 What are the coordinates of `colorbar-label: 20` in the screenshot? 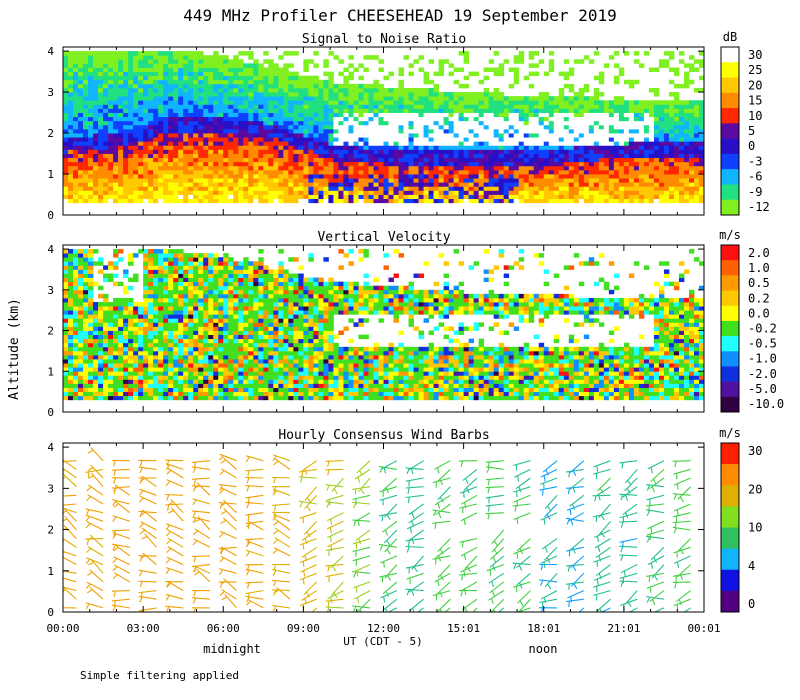 It's located at (755, 85).